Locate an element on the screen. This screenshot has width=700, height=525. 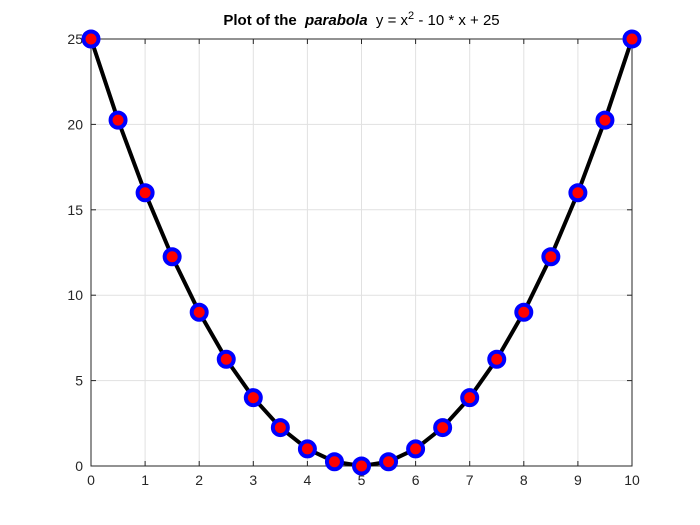
title-part-3: y = x is located at coordinates (392, 20).